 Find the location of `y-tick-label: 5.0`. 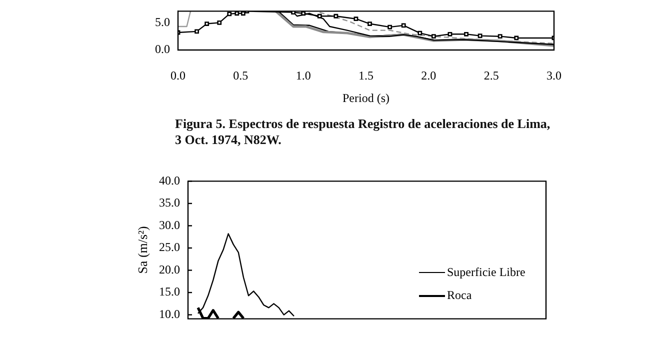

y-tick-label: 5.0 is located at coordinates (162, 21).